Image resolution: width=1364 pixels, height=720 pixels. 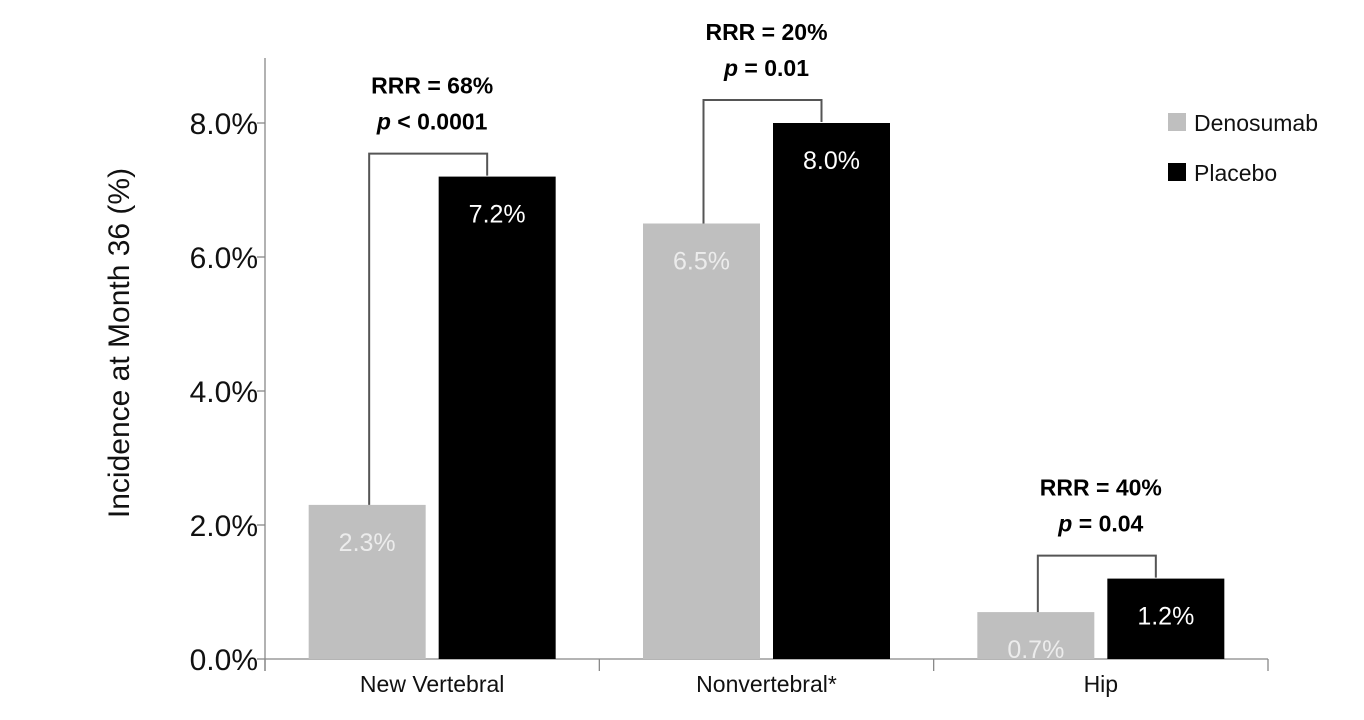 What do you see at coordinates (432, 86) in the screenshot?
I see `rrr-label: RRR = 68%` at bounding box center [432, 86].